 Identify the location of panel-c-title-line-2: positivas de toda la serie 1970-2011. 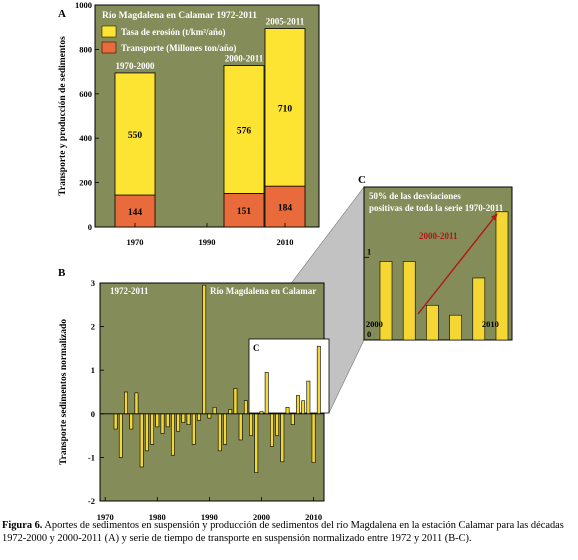
(436, 208).